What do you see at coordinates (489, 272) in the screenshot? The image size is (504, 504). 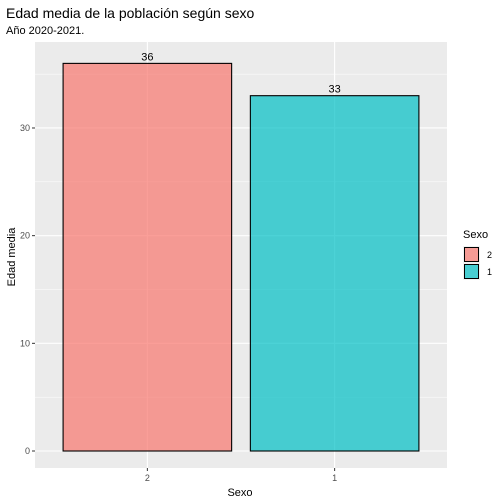 I see `legend-label-1: 1` at bounding box center [489, 272].